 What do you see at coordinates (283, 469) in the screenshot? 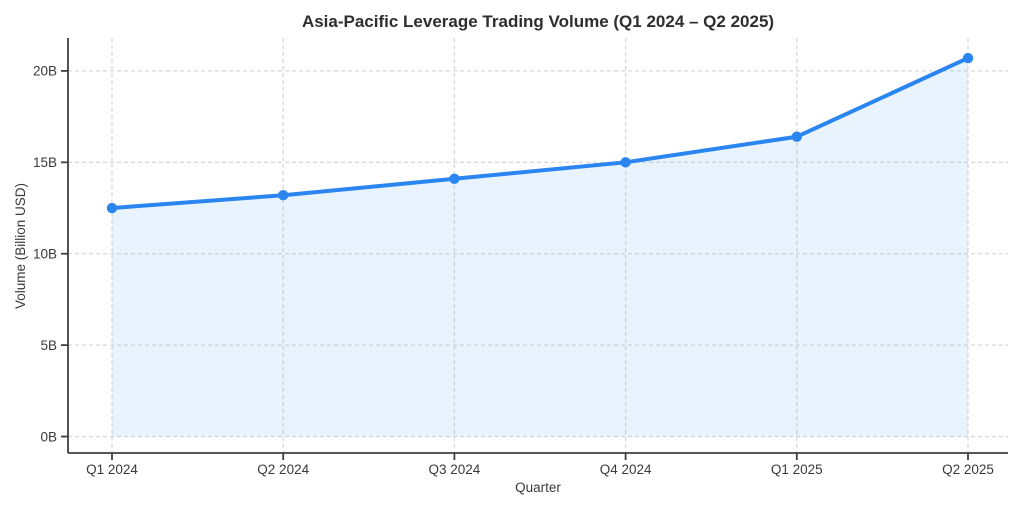
I see `x-tick-label: Q2 2024` at bounding box center [283, 469].